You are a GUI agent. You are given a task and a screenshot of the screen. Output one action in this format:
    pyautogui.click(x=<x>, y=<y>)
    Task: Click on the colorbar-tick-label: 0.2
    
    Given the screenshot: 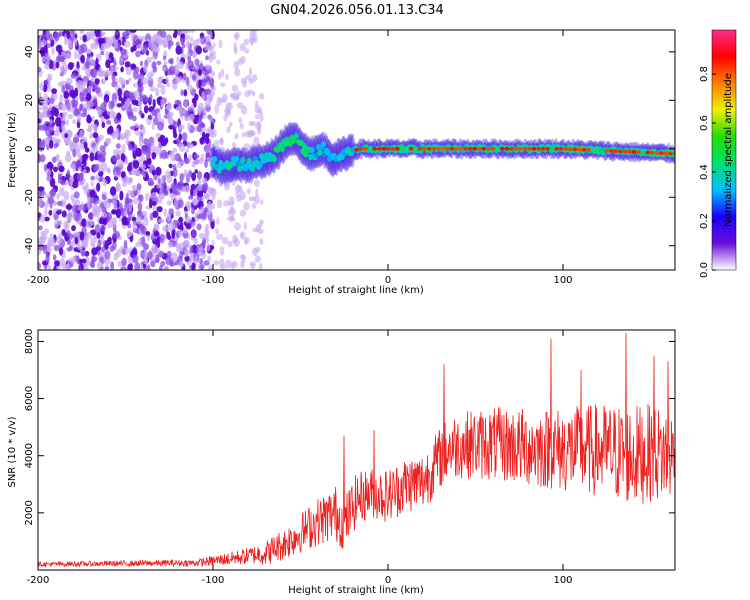 What is the action you would take?
    pyautogui.click(x=704, y=221)
    